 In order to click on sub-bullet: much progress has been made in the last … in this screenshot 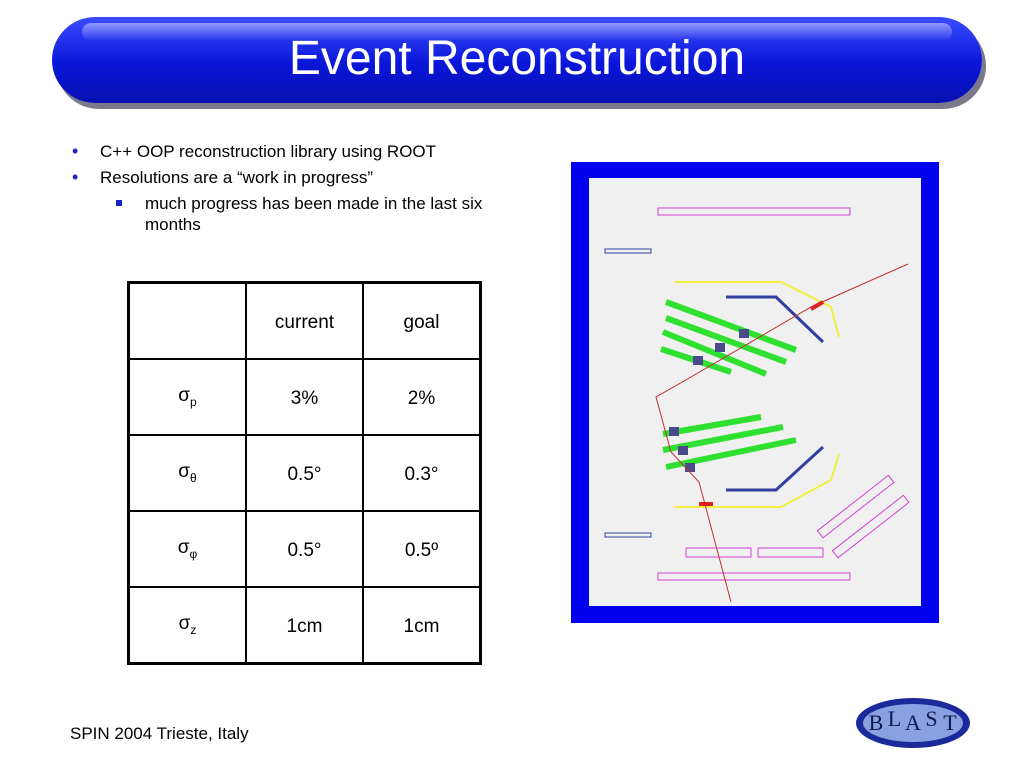, I will do `click(302, 214)`.